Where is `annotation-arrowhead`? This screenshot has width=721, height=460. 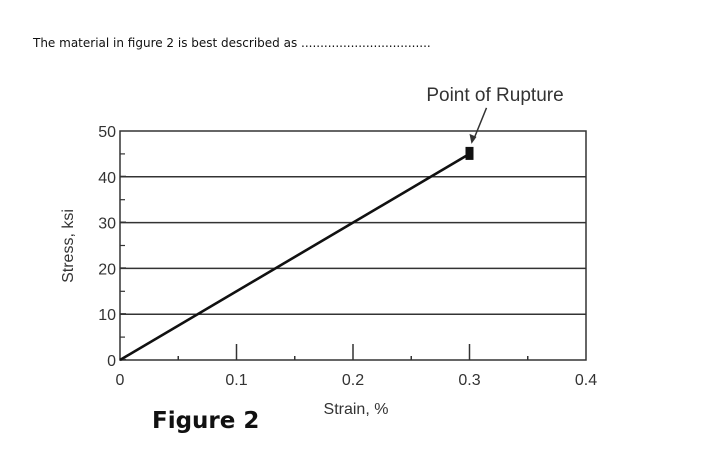 annotation-arrowhead is located at coordinates (473, 138).